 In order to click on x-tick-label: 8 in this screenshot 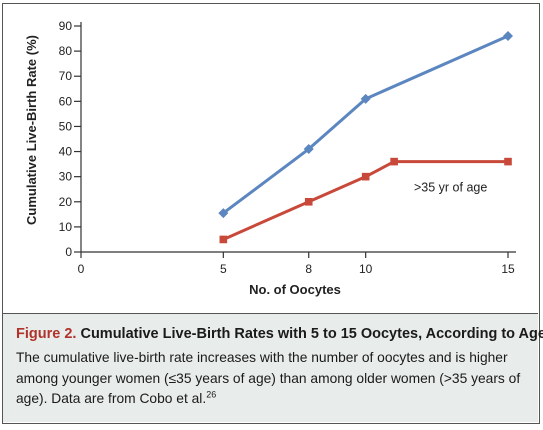, I will do `click(308, 269)`.